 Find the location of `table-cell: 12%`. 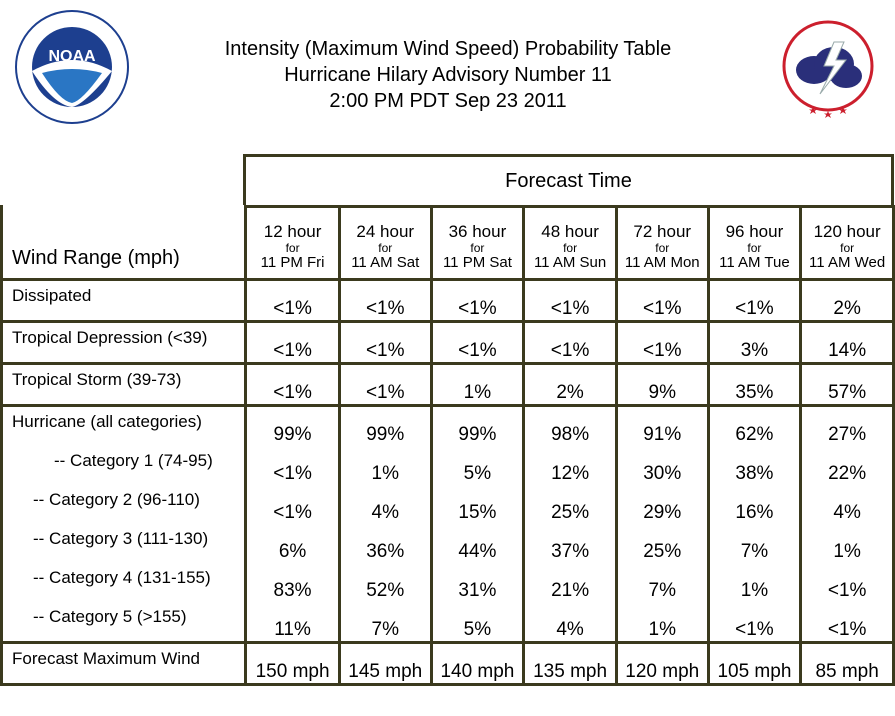

table-cell: 12% is located at coordinates (570, 465).